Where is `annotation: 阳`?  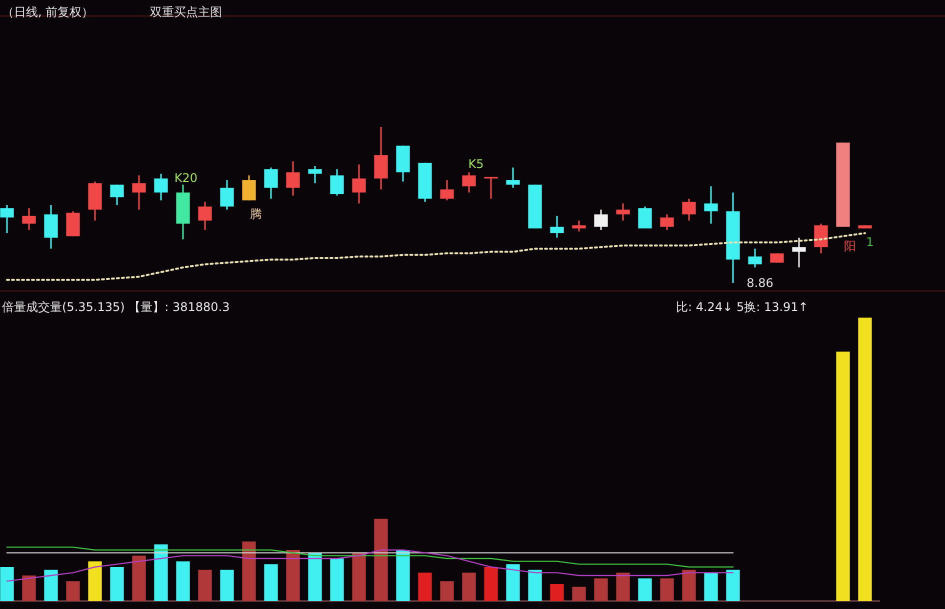
annotation: 阳 is located at coordinates (850, 246).